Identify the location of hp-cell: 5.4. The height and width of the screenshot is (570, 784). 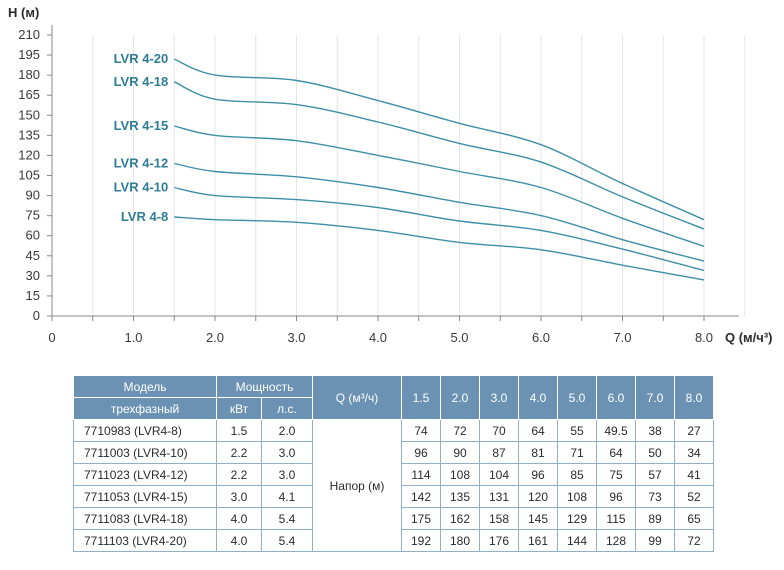
(287, 518).